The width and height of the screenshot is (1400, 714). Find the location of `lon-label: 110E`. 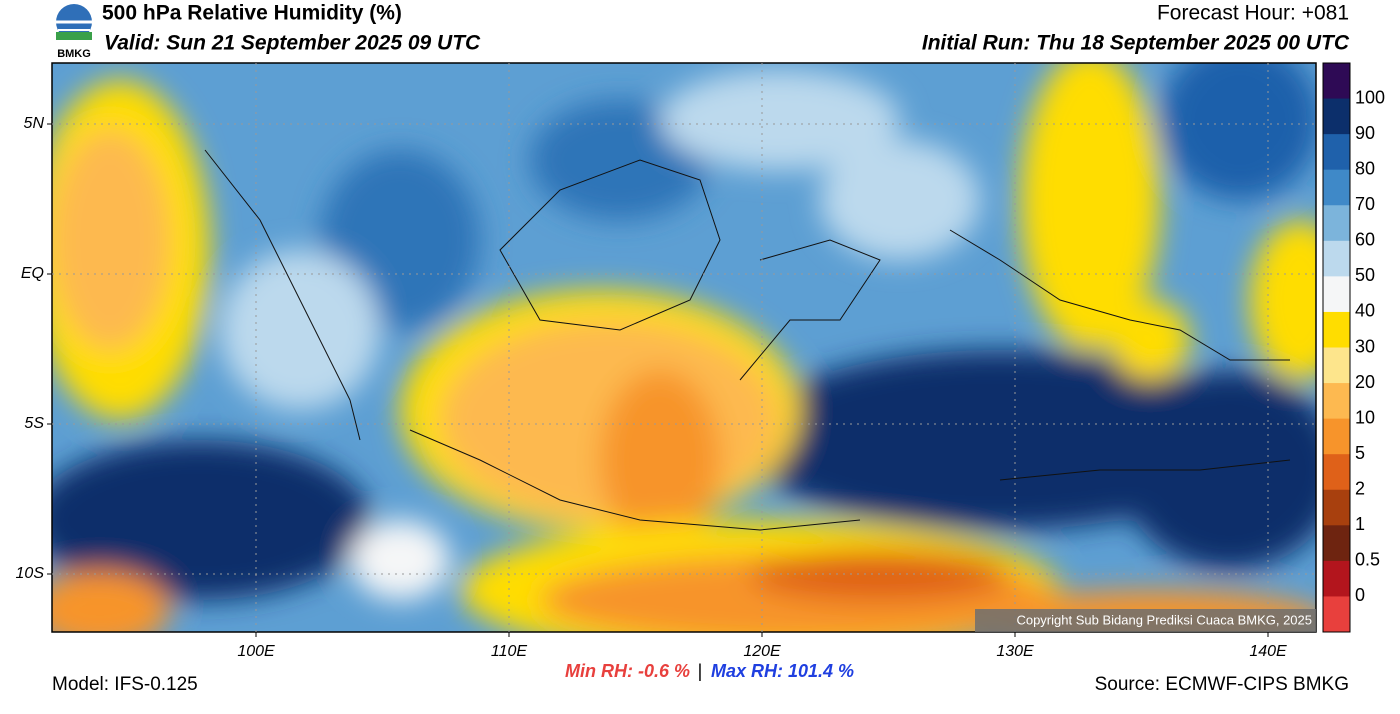

lon-label: 110E is located at coordinates (509, 651).